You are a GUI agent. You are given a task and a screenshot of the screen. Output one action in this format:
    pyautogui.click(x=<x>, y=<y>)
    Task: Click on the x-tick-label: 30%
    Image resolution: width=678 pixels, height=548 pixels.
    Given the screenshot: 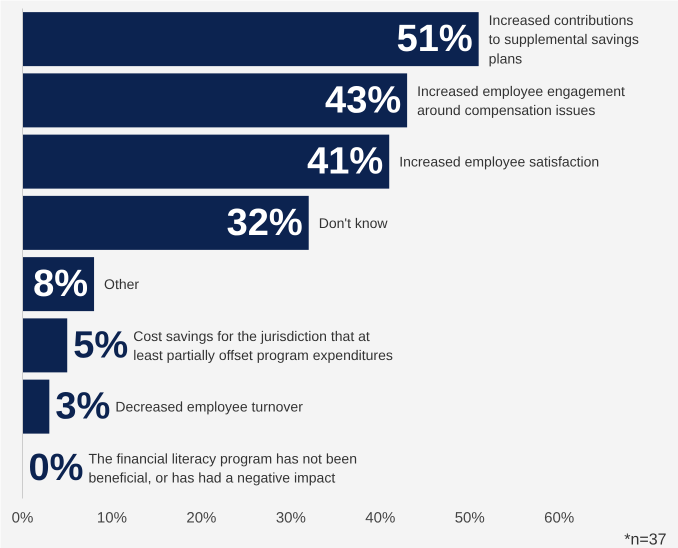 What is the action you would take?
    pyautogui.click(x=291, y=518)
    